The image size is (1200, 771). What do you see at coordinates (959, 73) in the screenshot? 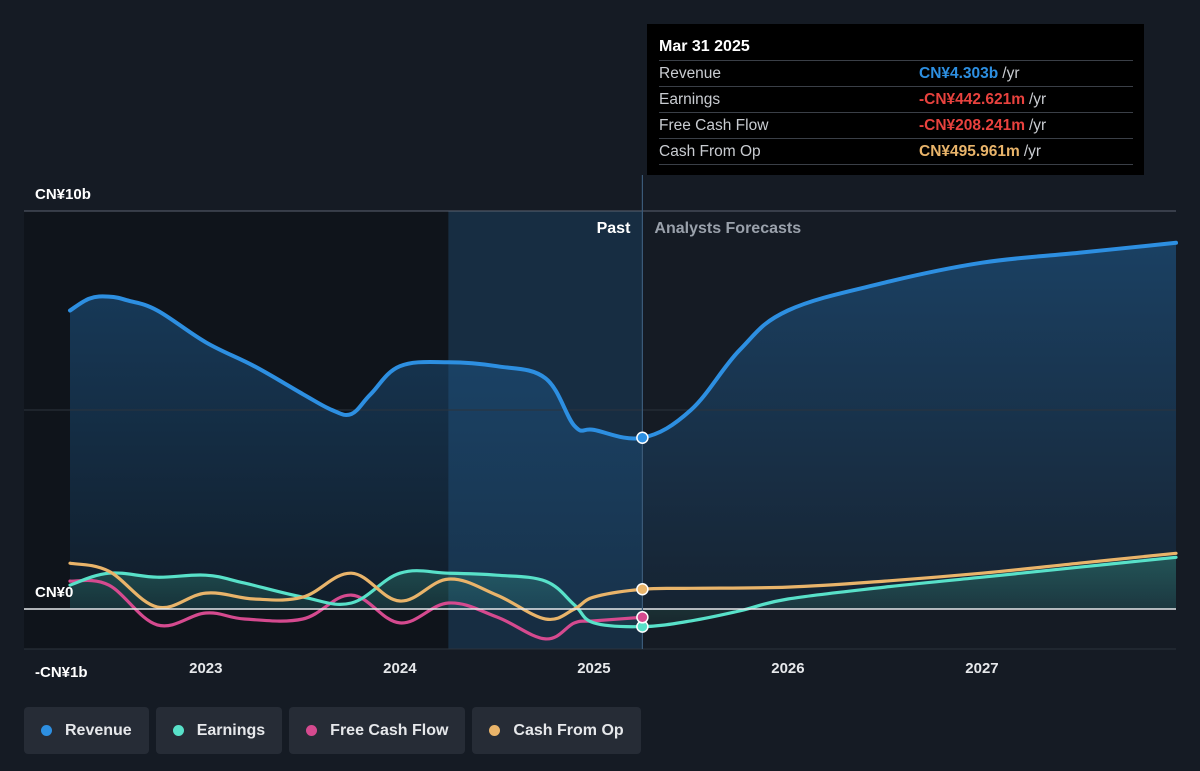
I see `tooltip-value-text: CN¥4.303b` at bounding box center [959, 73].